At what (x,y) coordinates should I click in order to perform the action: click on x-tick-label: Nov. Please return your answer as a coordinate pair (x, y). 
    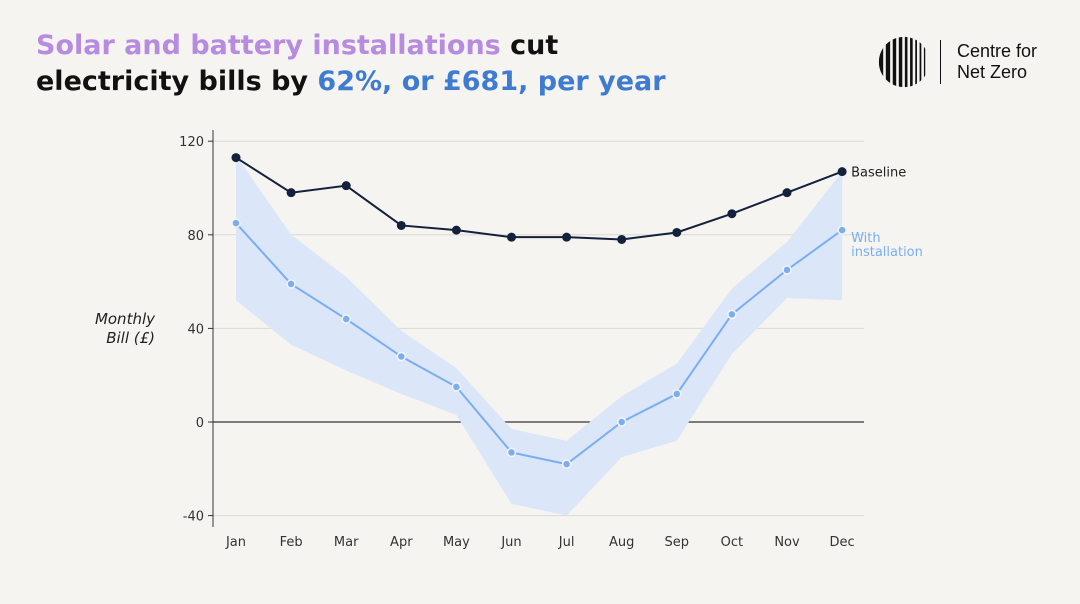
    Looking at the image, I should click on (787, 542).